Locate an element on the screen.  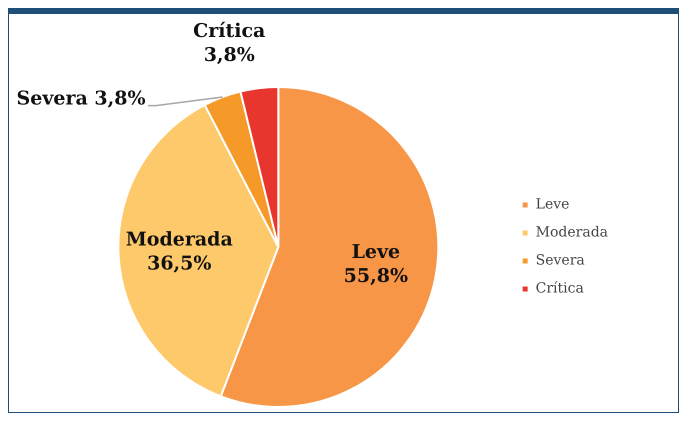
slice-label: Leve is located at coordinates (376, 252).